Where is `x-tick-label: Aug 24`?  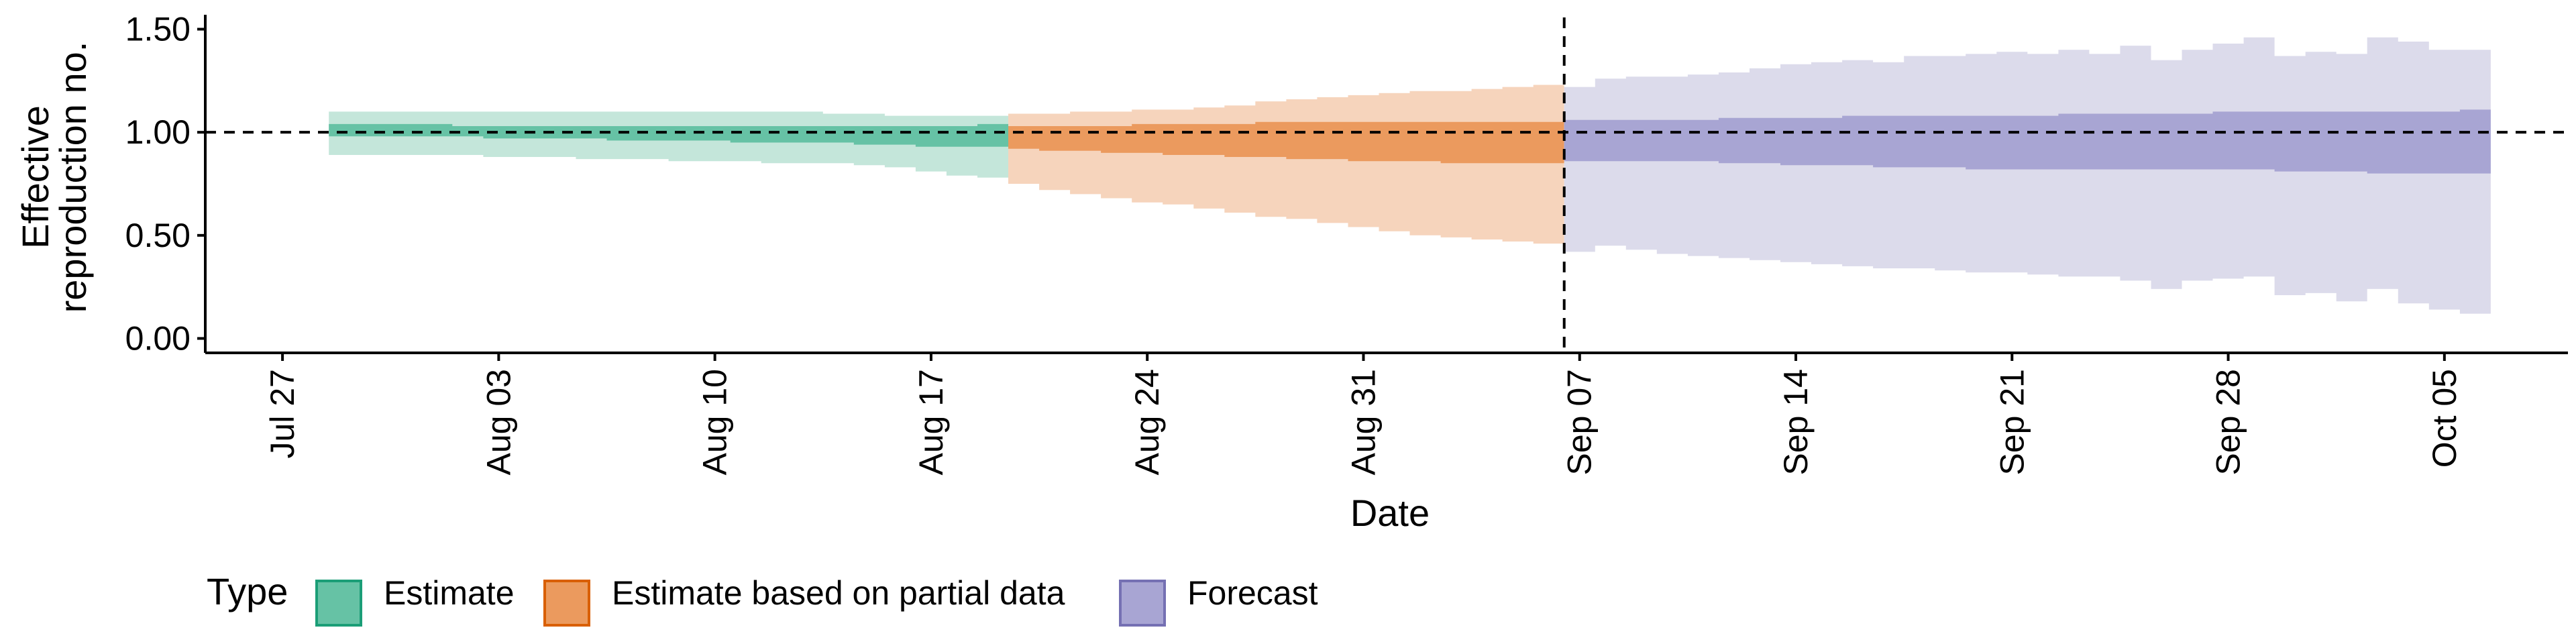 x-tick-label: Aug 24 is located at coordinates (1147, 422).